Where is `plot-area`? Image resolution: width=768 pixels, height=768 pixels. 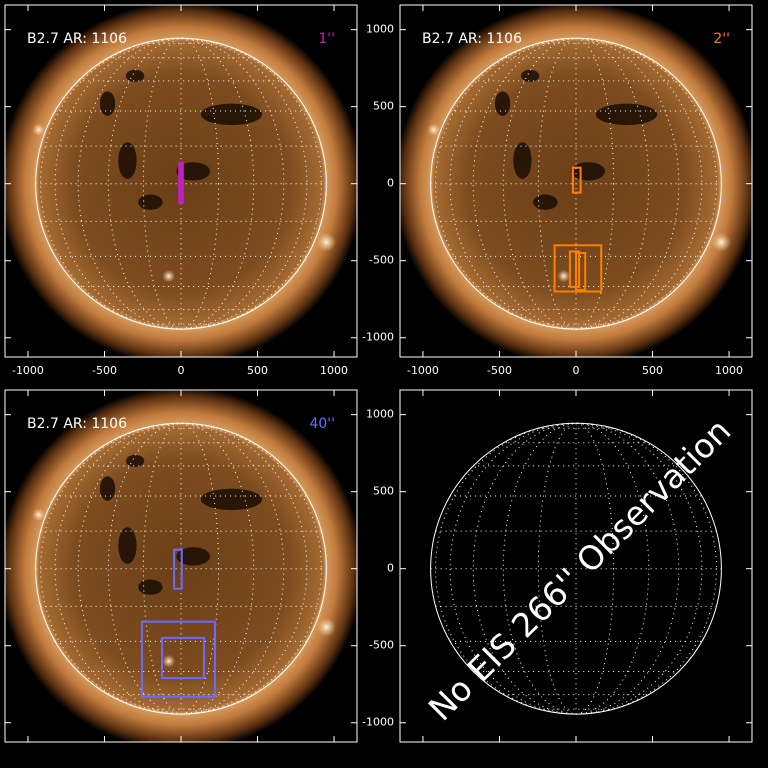 plot-area is located at coordinates (576, 568).